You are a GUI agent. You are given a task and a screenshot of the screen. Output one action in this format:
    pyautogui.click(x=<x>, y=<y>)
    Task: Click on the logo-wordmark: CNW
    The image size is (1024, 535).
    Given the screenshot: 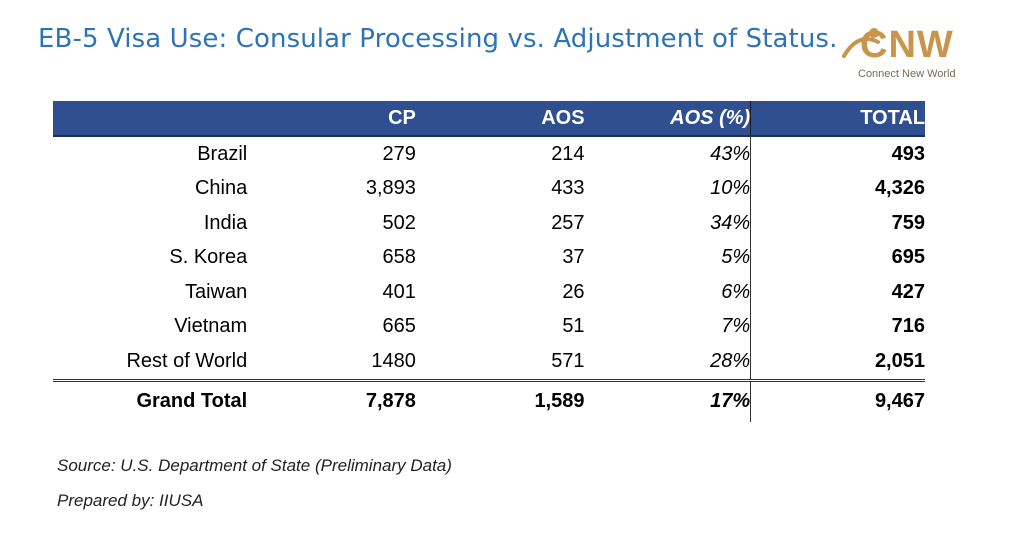 What is the action you would take?
    pyautogui.click(x=907, y=45)
    